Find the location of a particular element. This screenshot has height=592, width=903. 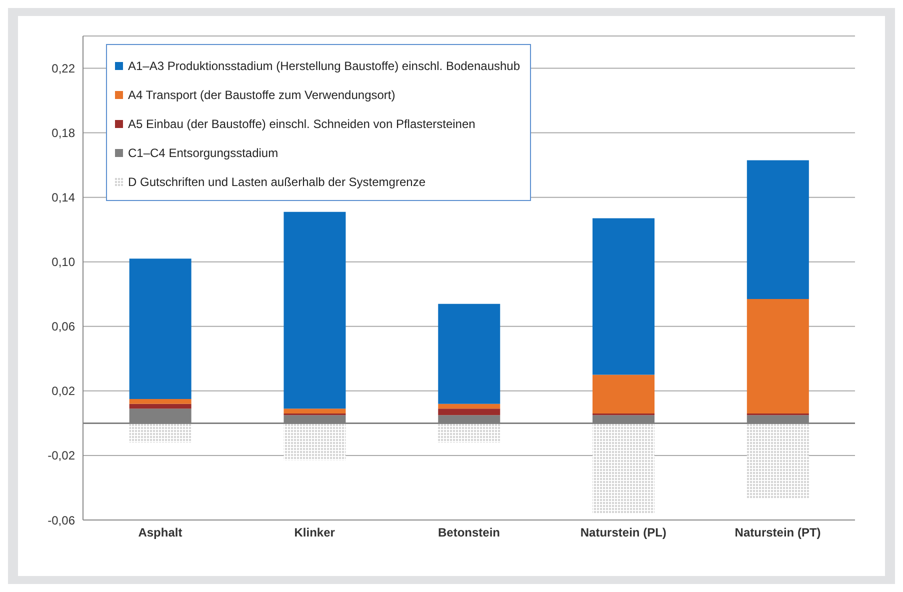

y-tick-label: 0,10 is located at coordinates (64, 262).